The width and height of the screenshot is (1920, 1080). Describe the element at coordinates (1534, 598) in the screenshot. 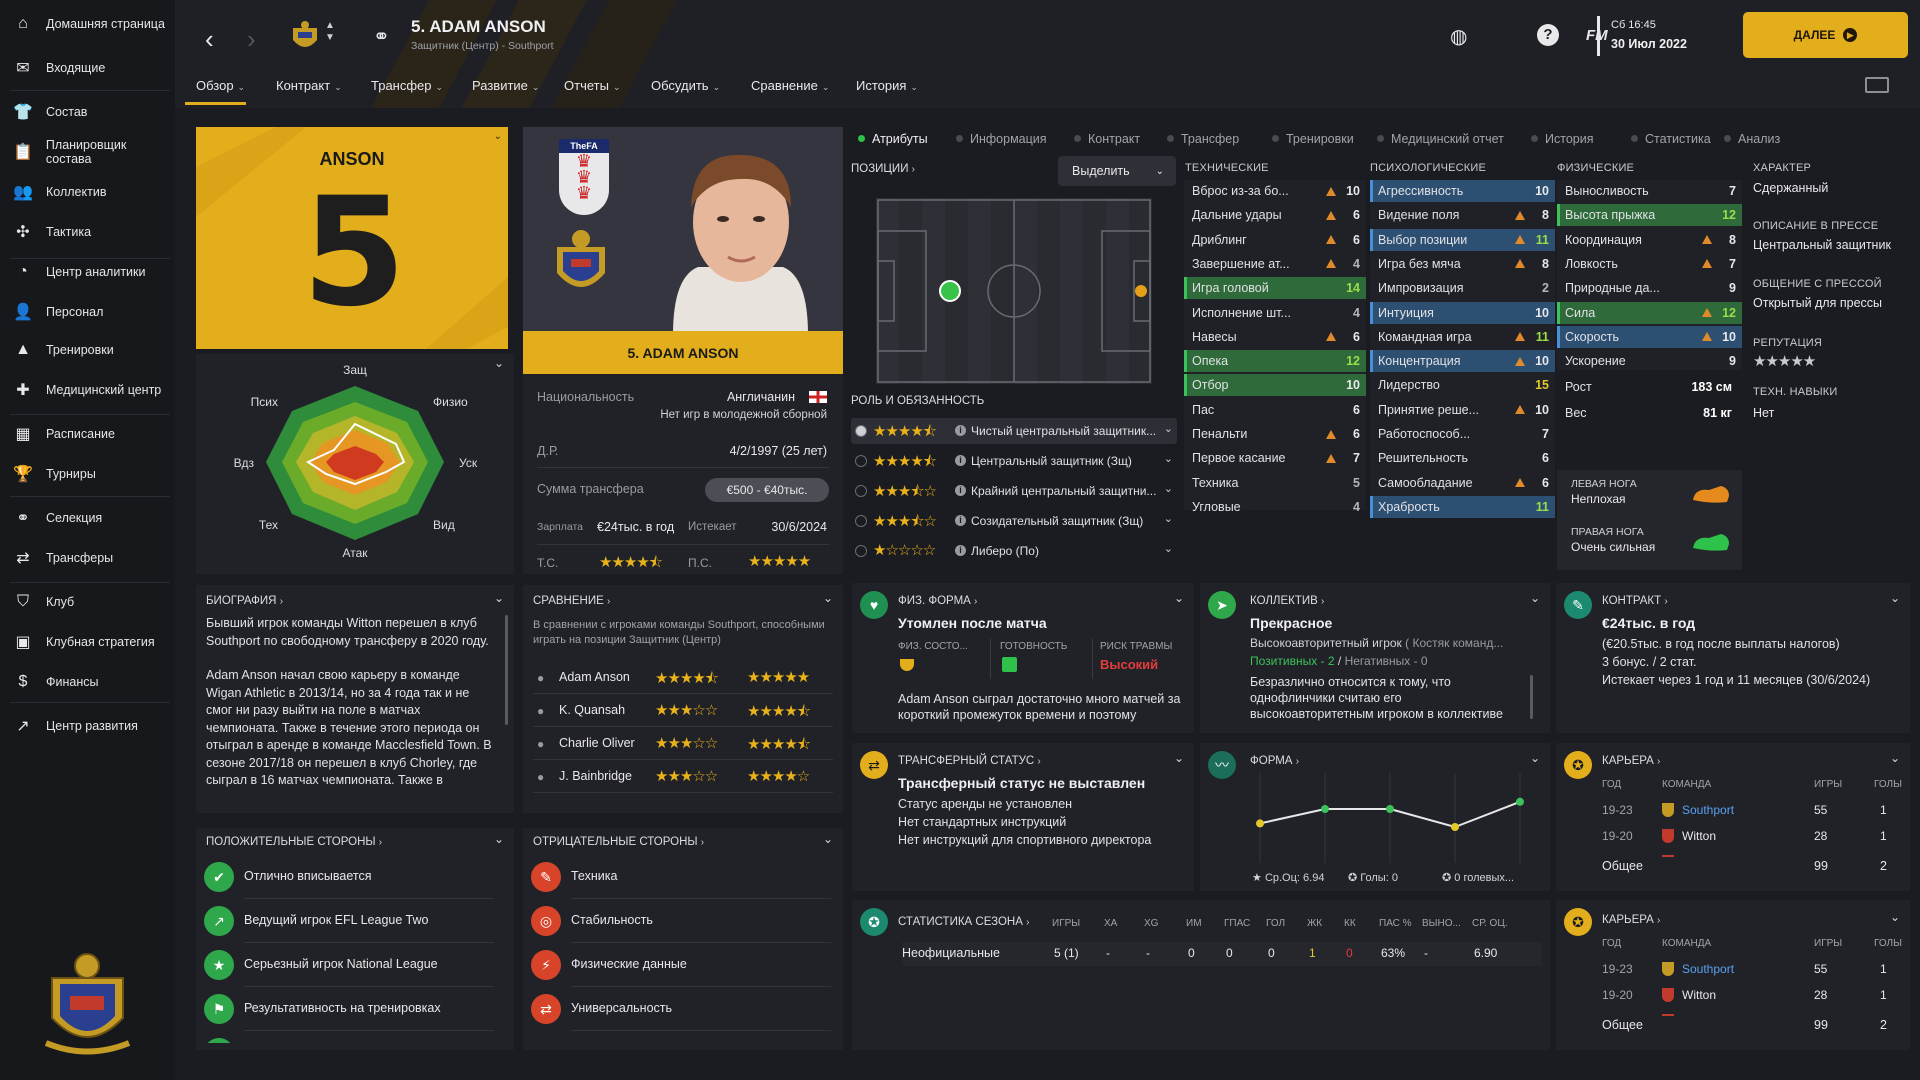

I see `dynamics-collapse-icon: ⌄` at that location.